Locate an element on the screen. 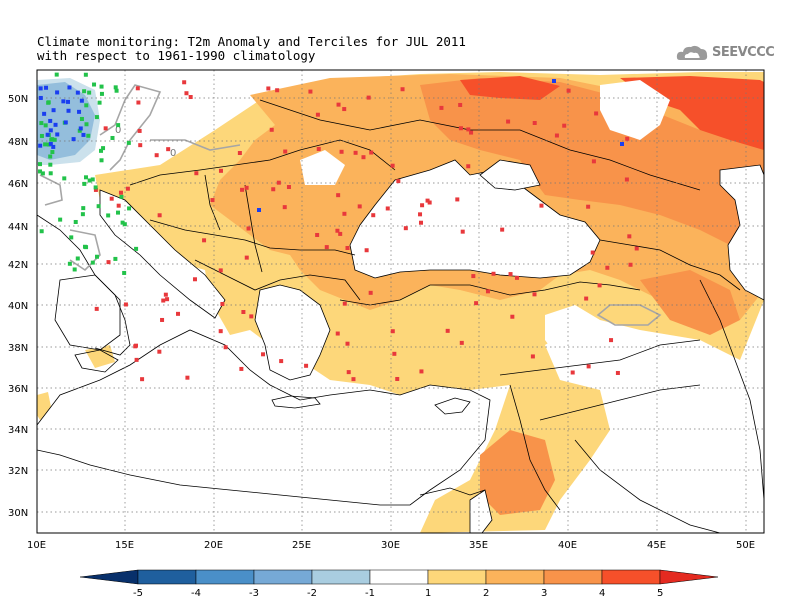  red-sea-head is located at coordinates (481, 511).